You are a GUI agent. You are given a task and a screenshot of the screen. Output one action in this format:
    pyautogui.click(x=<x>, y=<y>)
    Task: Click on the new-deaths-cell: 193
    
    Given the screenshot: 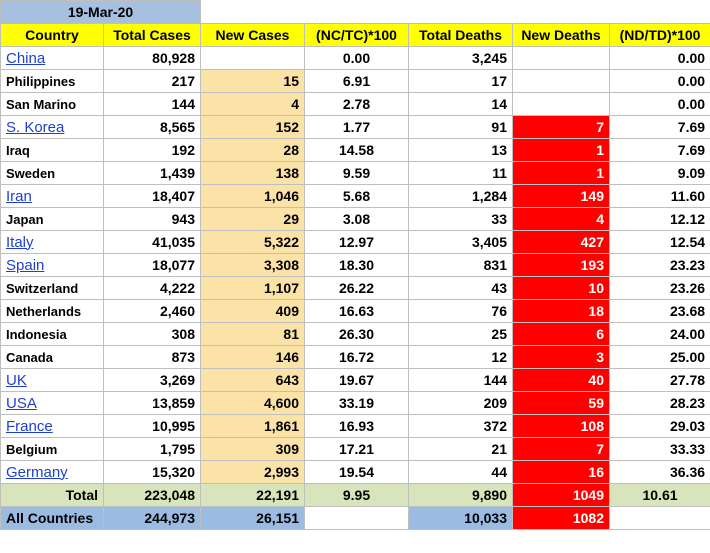 What is the action you would take?
    pyautogui.click(x=561, y=265)
    